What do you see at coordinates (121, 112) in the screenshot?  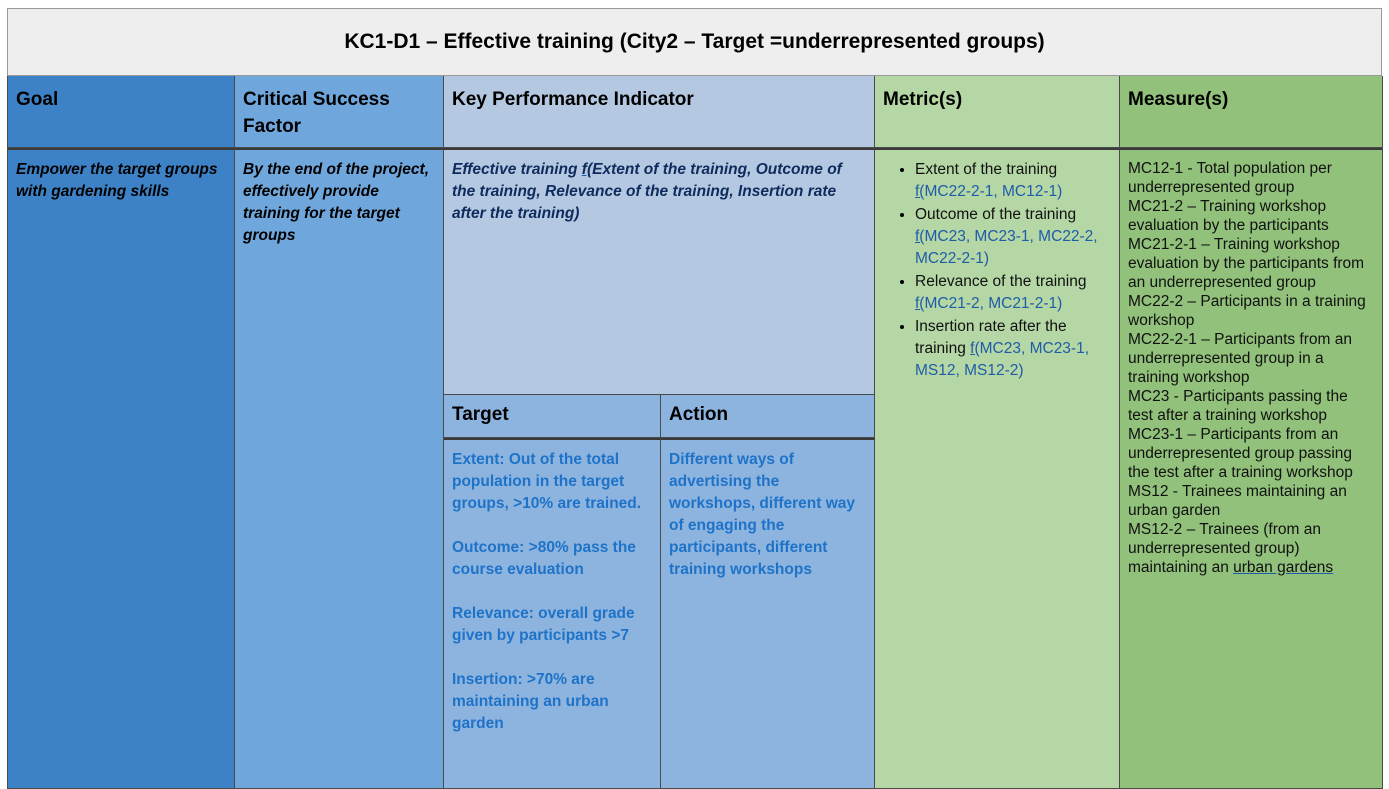 I see `header-goal: Goal` at bounding box center [121, 112].